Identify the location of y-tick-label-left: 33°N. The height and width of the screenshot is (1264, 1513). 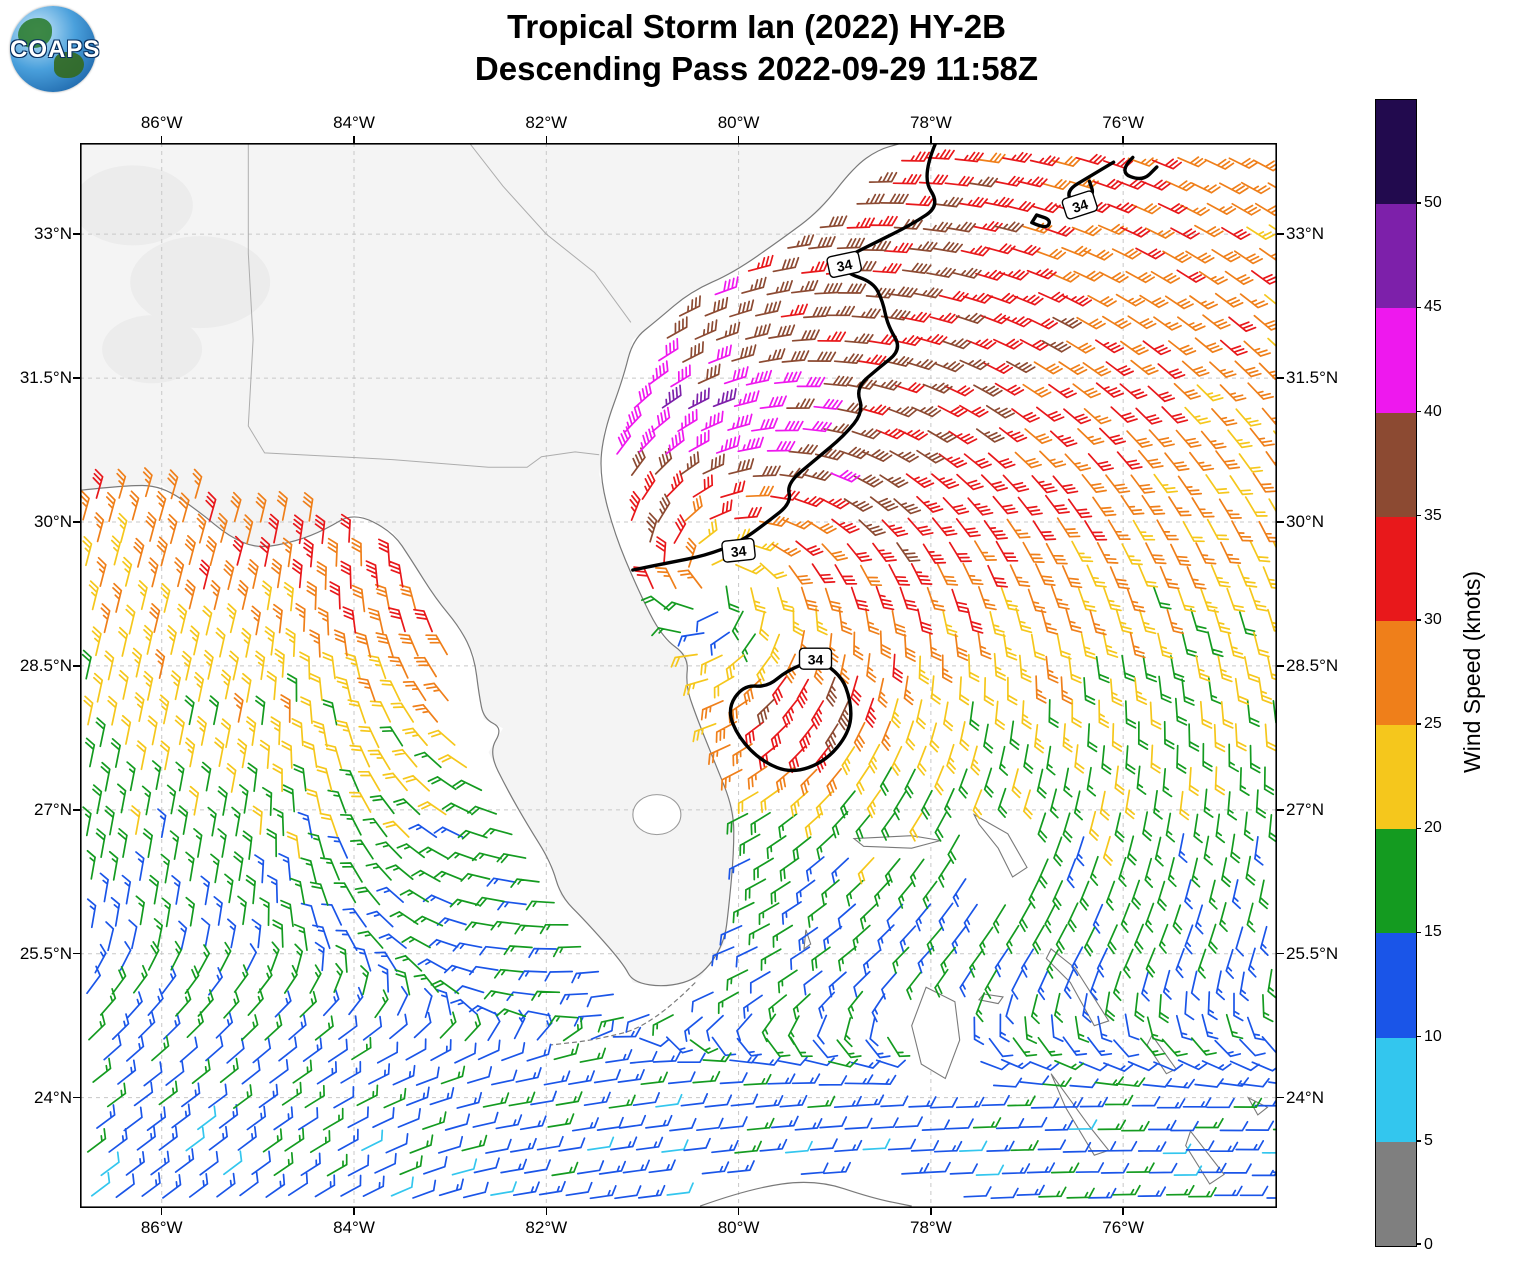
(53, 234).